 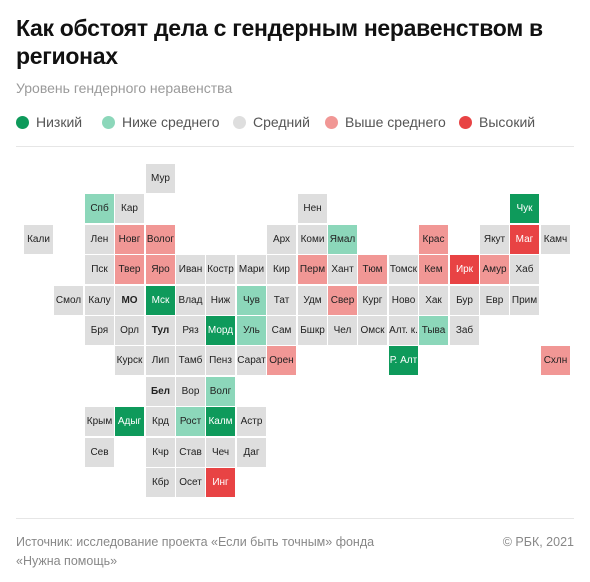 What do you see at coordinates (295, 518) in the screenshot?
I see `bottom-divider` at bounding box center [295, 518].